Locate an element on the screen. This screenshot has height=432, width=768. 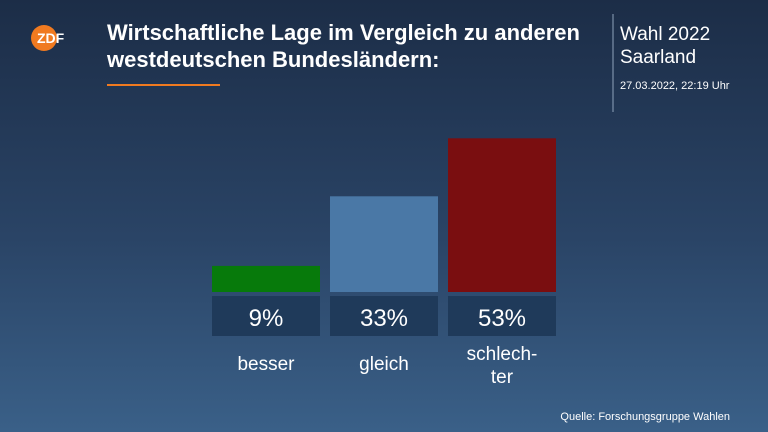
value-label: 9% is located at coordinates (266, 318).